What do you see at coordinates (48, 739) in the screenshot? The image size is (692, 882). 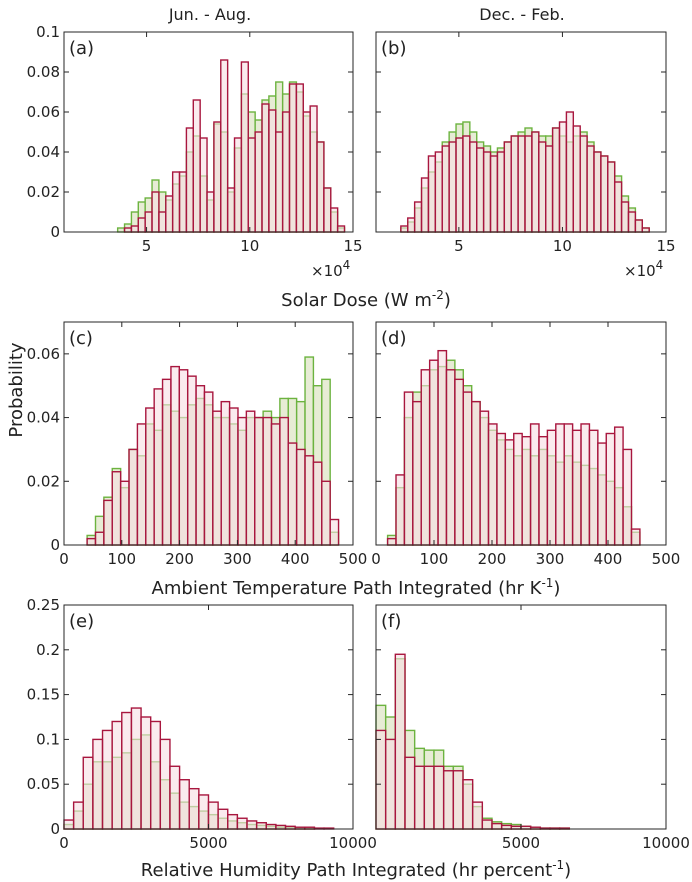 I see `y-tick-label: 0.1` at bounding box center [48, 739].